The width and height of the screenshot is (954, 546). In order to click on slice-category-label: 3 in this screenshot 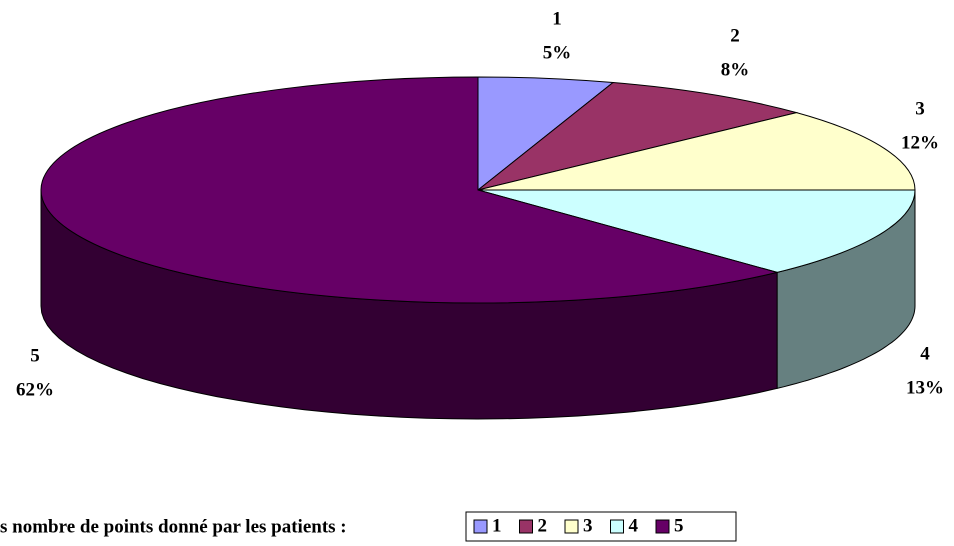, I will do `click(920, 108)`.